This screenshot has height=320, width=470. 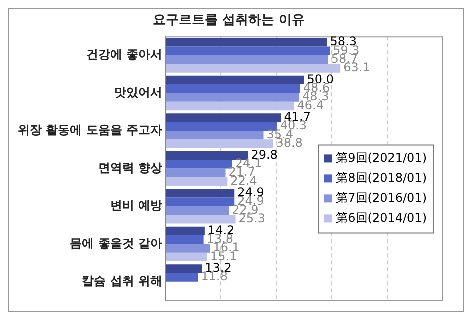 What do you see at coordinates (122, 281) in the screenshot?
I see `y-tick-label: 칼슘 섭취 위해` at bounding box center [122, 281].